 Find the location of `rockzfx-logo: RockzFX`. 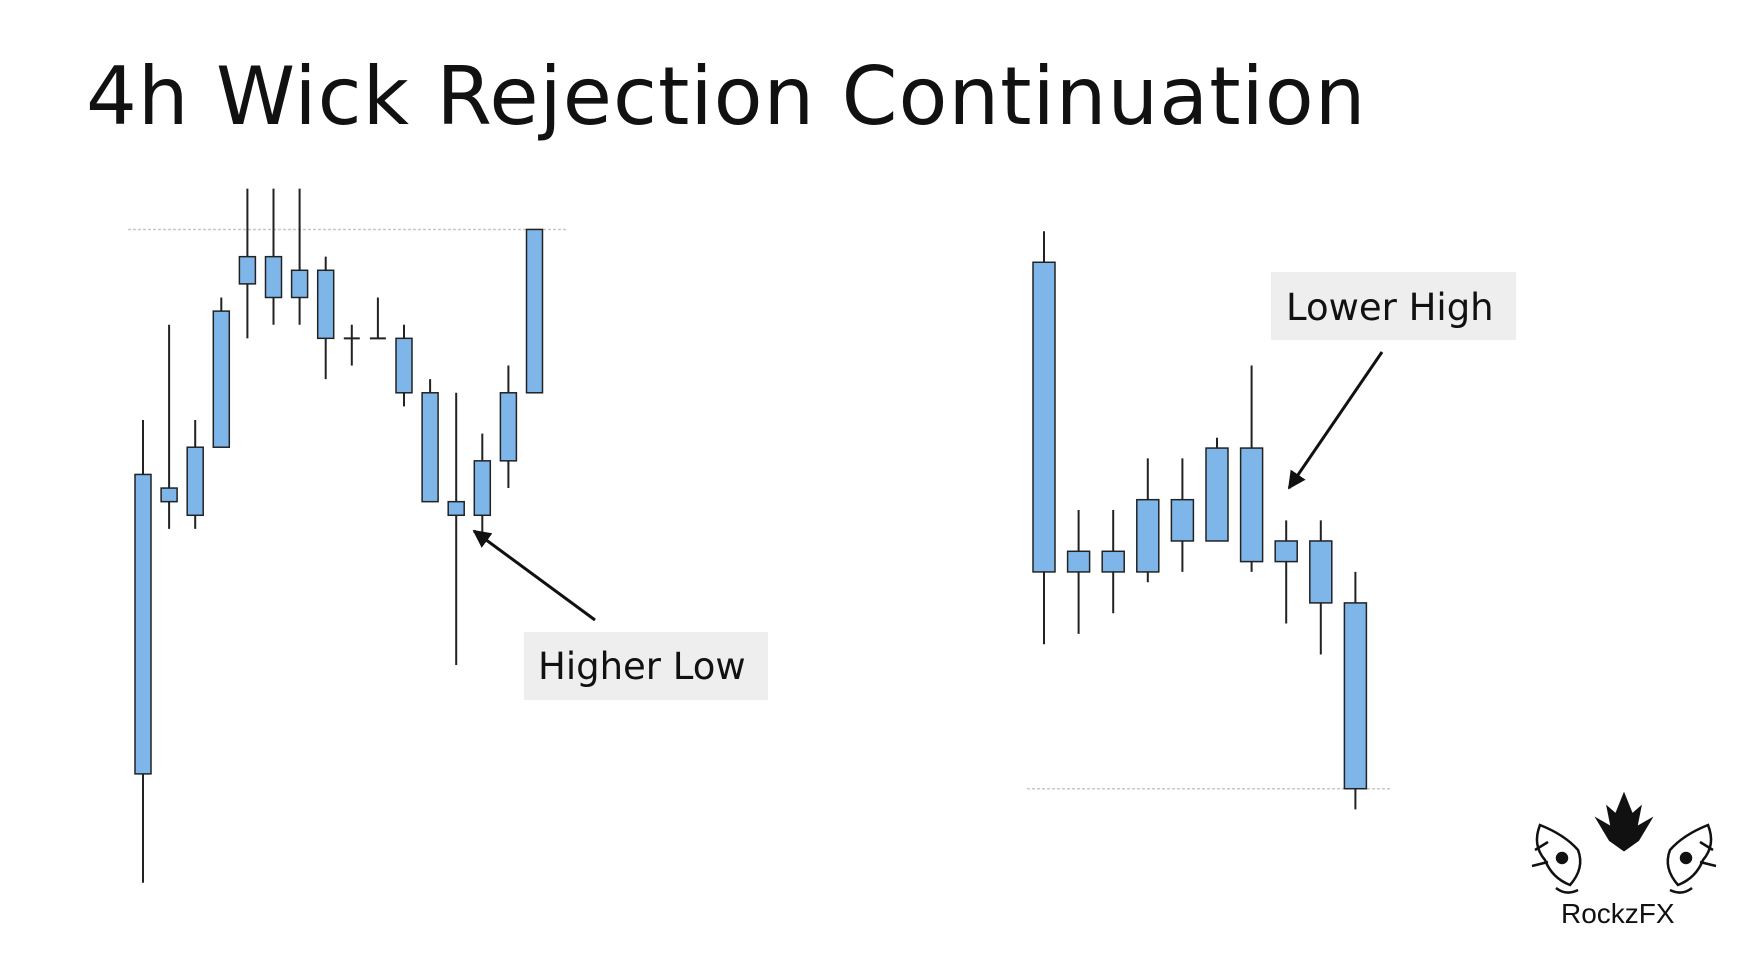

rockzfx-logo: RockzFX is located at coordinates (1624, 860).